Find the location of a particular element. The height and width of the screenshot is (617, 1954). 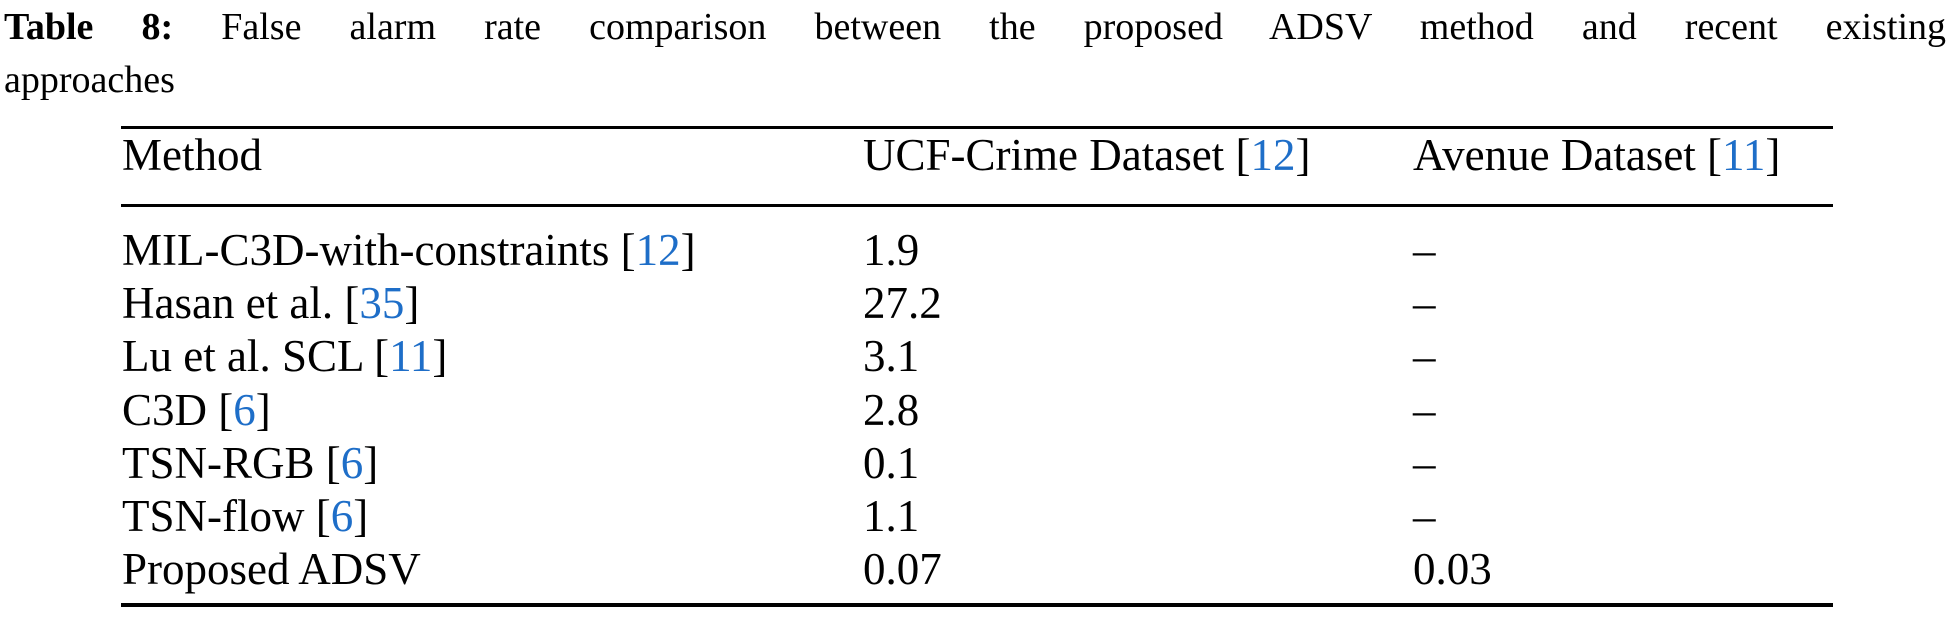

table-caption-label: Table 8: is located at coordinates (89, 27).